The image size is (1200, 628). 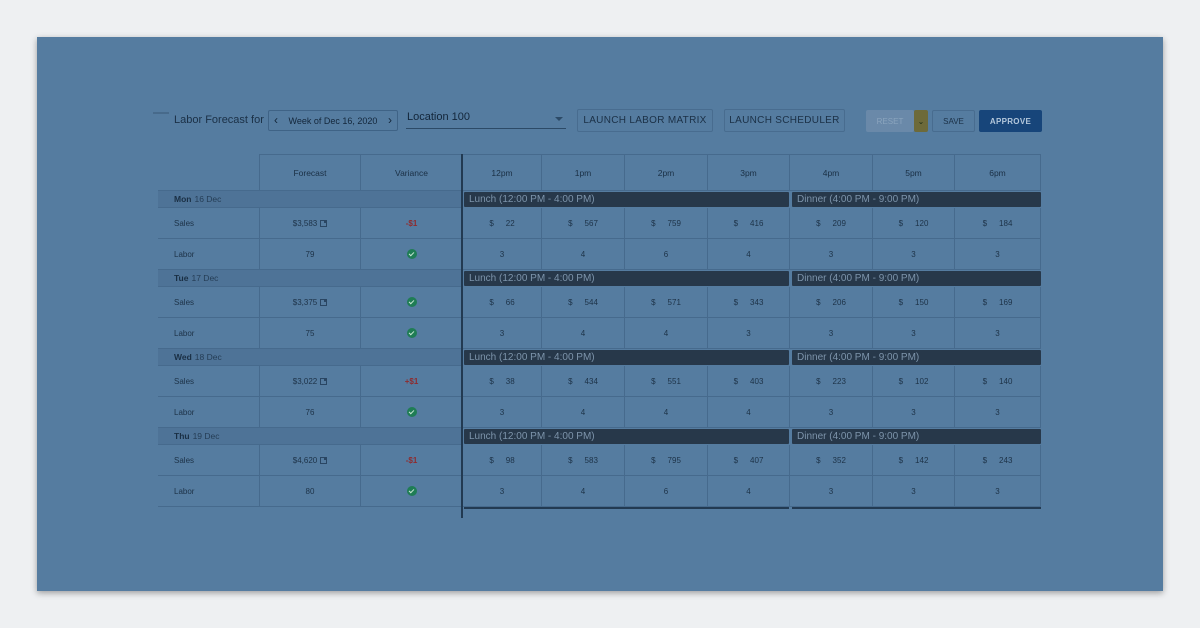 What do you see at coordinates (310, 460) in the screenshot?
I see `sales-forecast-cell: $4,620` at bounding box center [310, 460].